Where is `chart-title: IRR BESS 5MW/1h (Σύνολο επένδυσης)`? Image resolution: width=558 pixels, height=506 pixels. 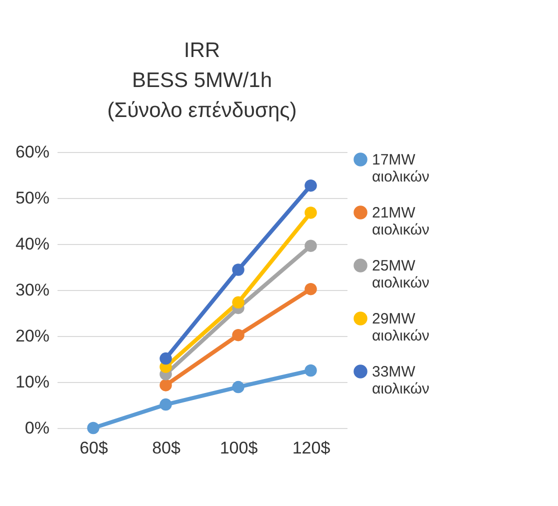
chart-title: IRR BESS 5MW/1h (Σύνολο επένδυσης) is located at coordinates (202, 80).